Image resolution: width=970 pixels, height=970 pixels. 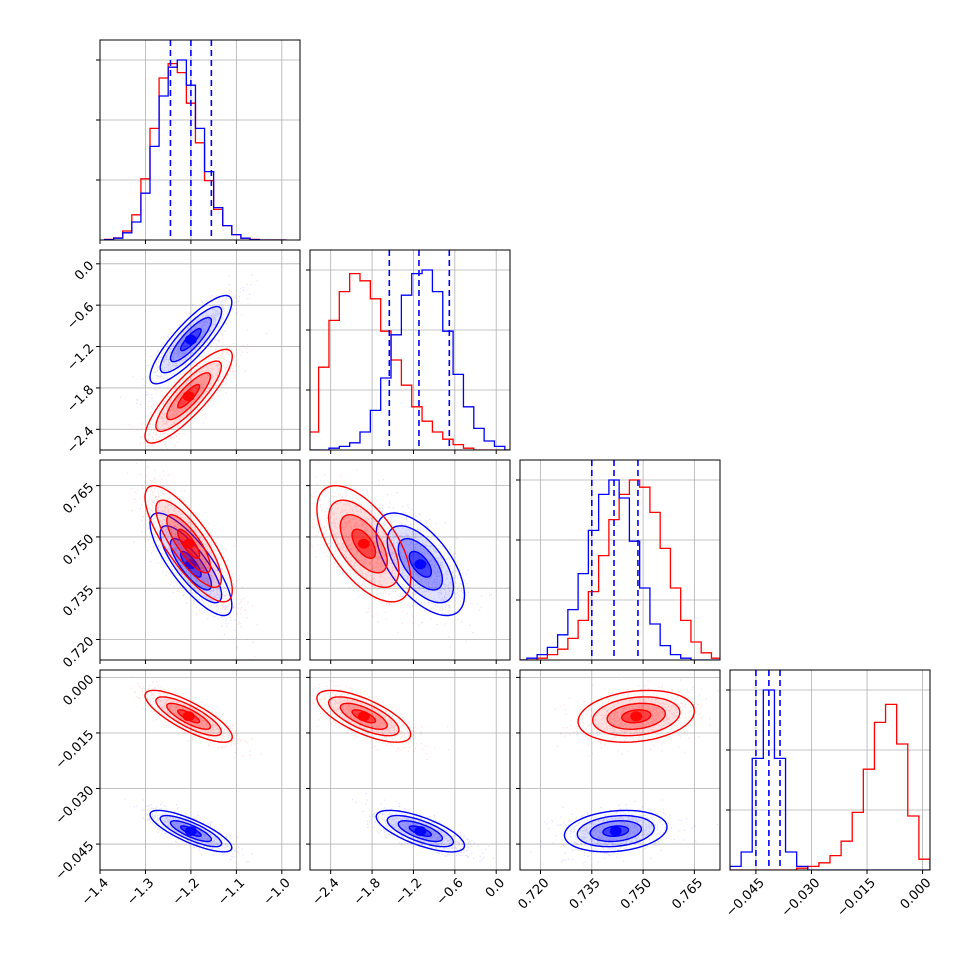 What do you see at coordinates (856, 898) in the screenshot?
I see `x-tick-label: −0.015` at bounding box center [856, 898].